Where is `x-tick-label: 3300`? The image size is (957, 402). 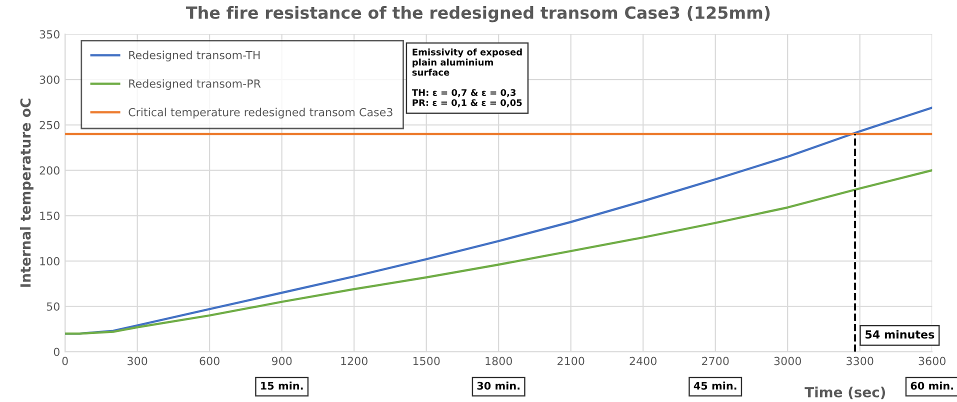 x-tick-label: 3300 is located at coordinates (860, 361).